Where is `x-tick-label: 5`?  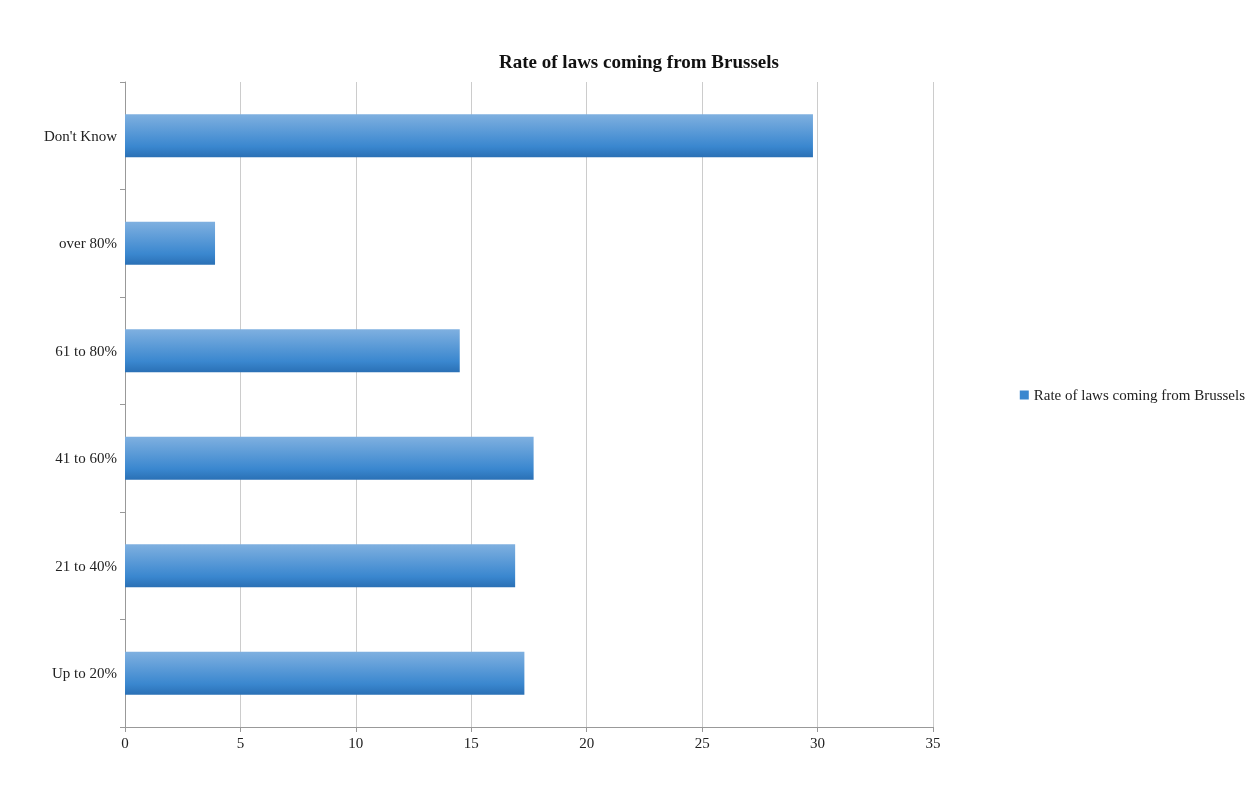 x-tick-label: 5 is located at coordinates (240, 742).